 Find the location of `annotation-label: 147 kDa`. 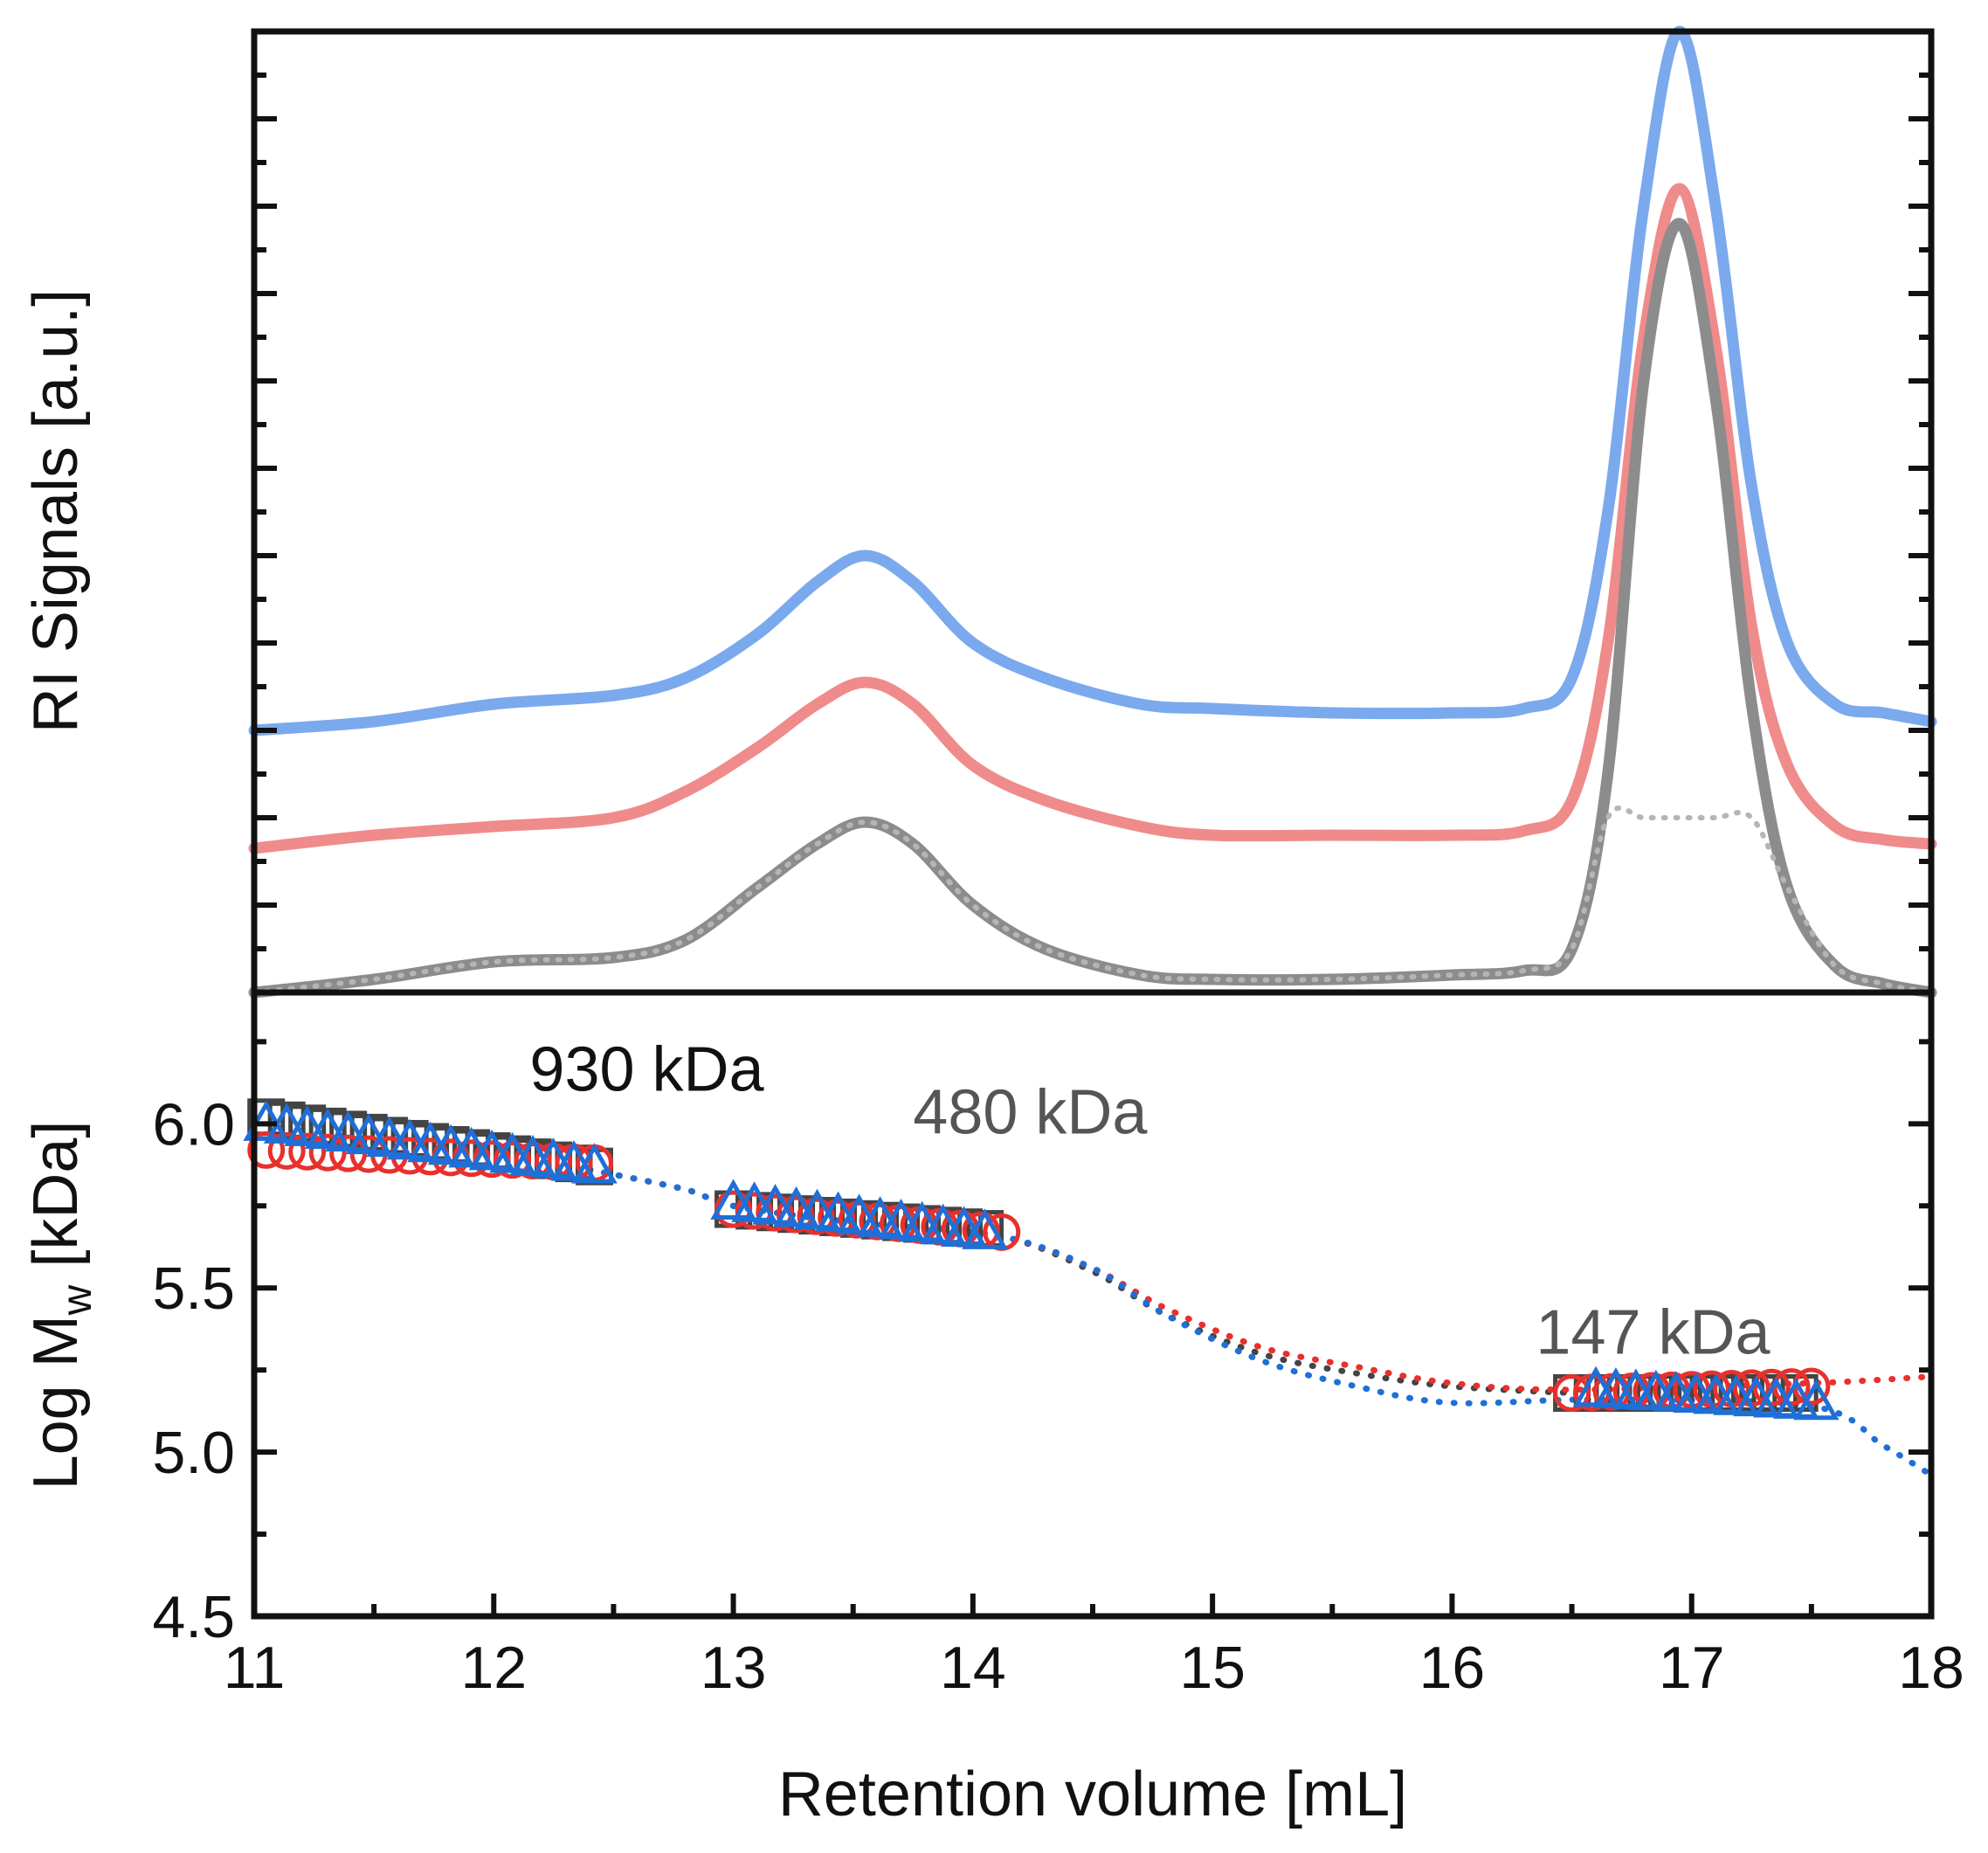

annotation-label: 147 kDa is located at coordinates (1653, 1332).